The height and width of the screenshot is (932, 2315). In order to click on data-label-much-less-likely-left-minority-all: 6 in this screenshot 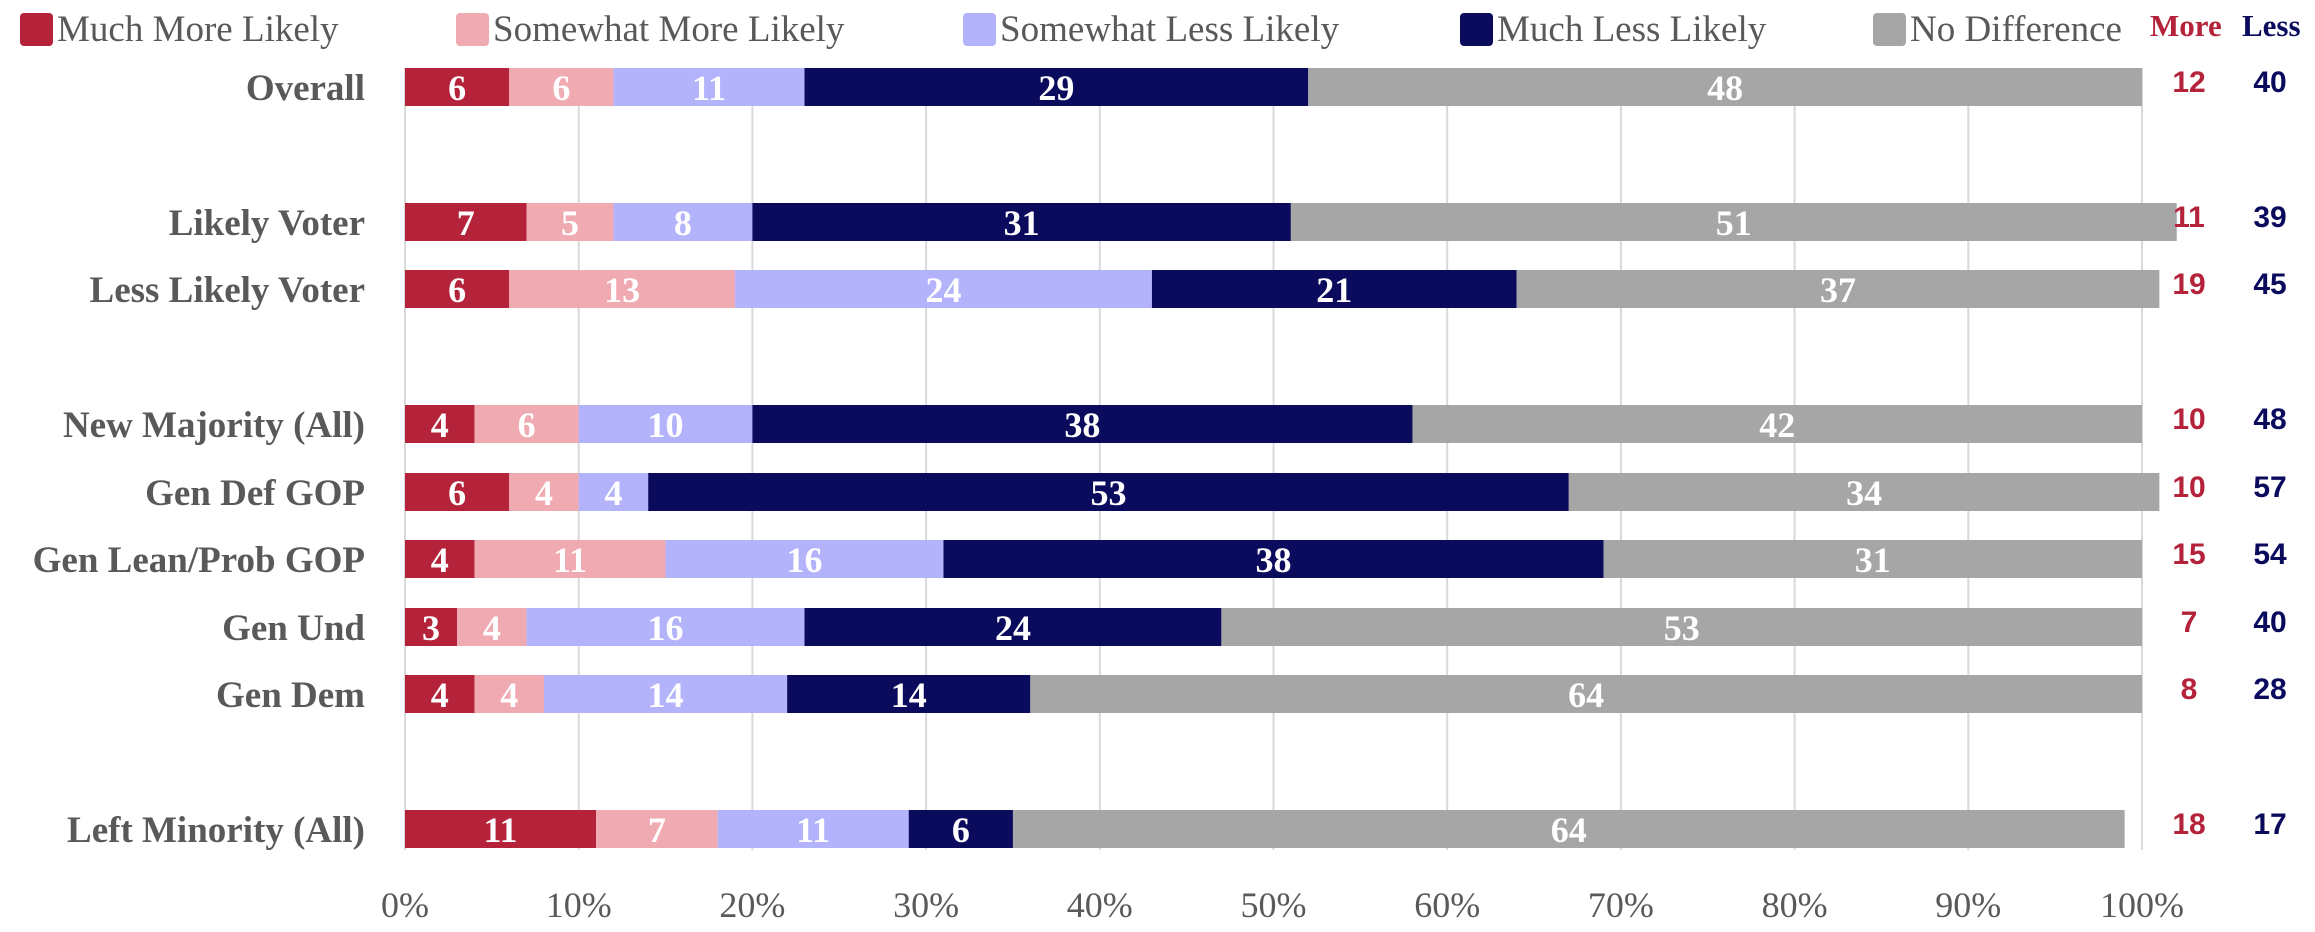, I will do `click(961, 830)`.